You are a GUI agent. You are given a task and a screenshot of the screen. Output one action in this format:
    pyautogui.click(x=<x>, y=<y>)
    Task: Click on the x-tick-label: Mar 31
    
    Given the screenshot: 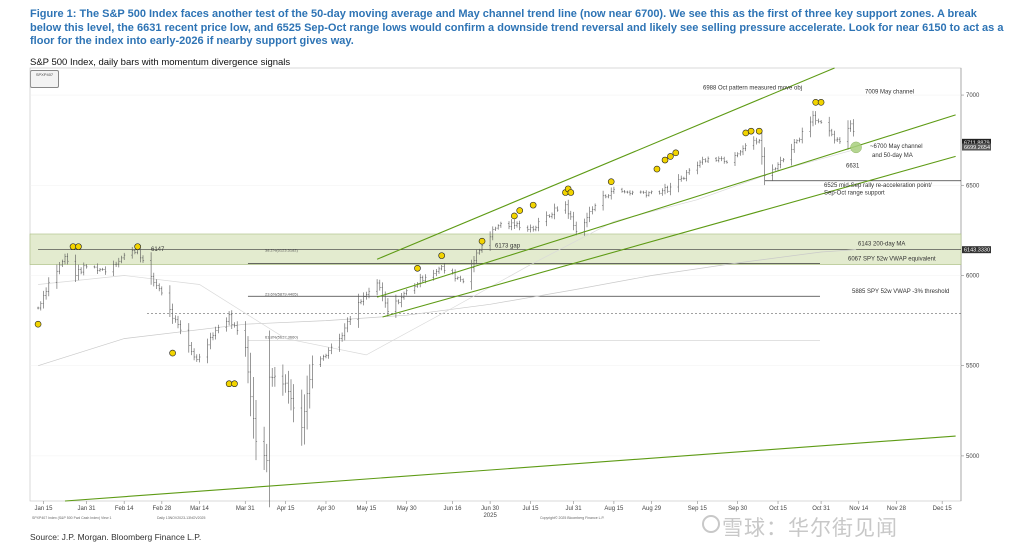 What is the action you would take?
    pyautogui.click(x=245, y=509)
    